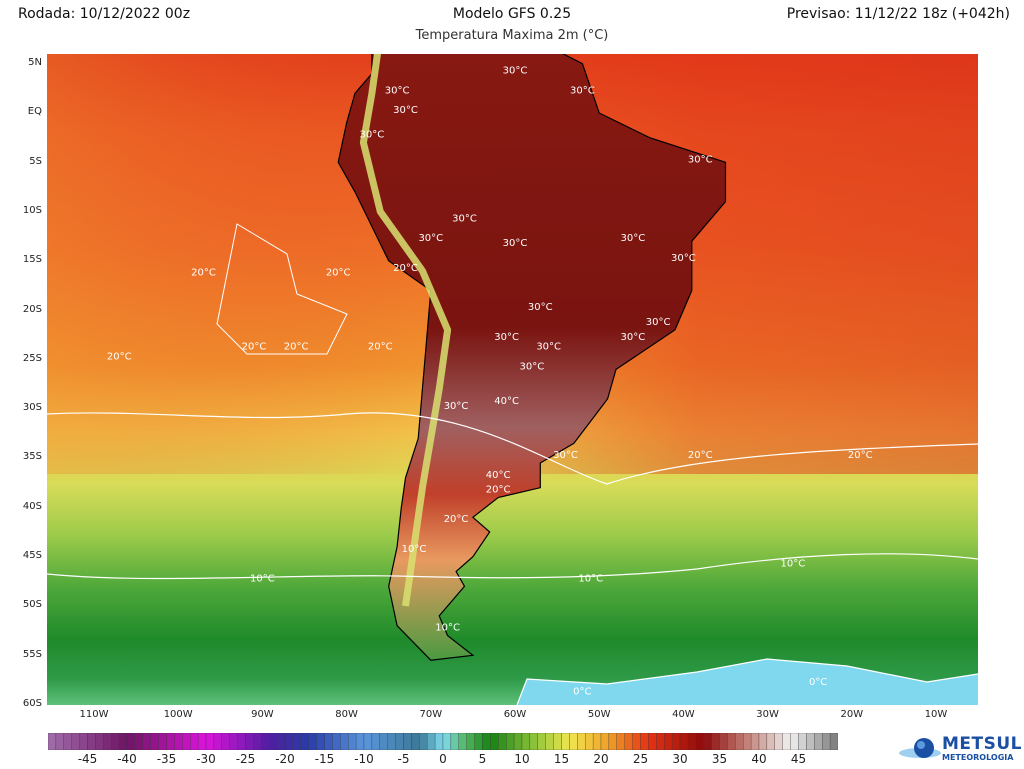 The height and width of the screenshot is (769, 1024). I want to click on model-label: Modelo GFS 0.25, so click(512, 14).